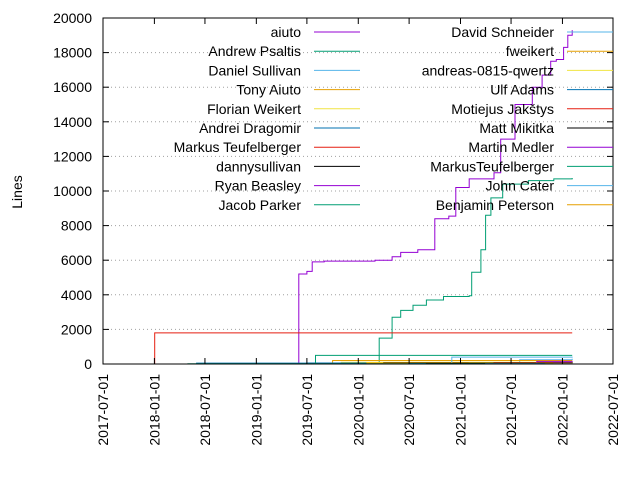  I want to click on x-tick-label: 2019-01-01, so click(256, 410).